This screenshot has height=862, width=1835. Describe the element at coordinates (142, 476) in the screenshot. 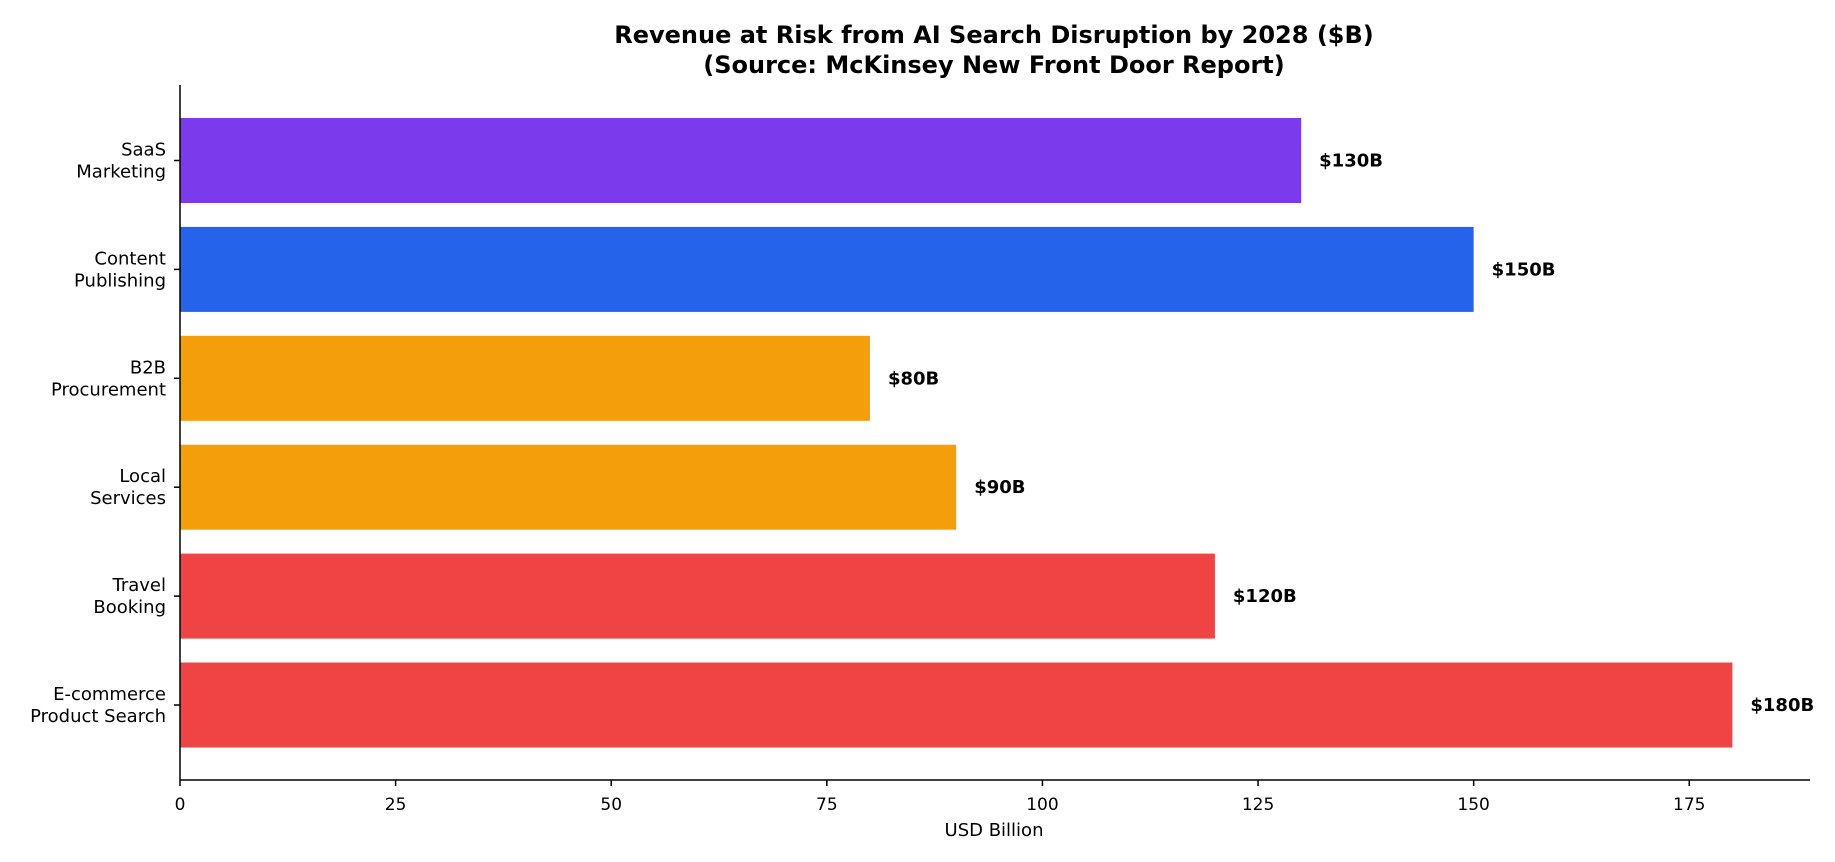

I see `category-label: Local` at that location.